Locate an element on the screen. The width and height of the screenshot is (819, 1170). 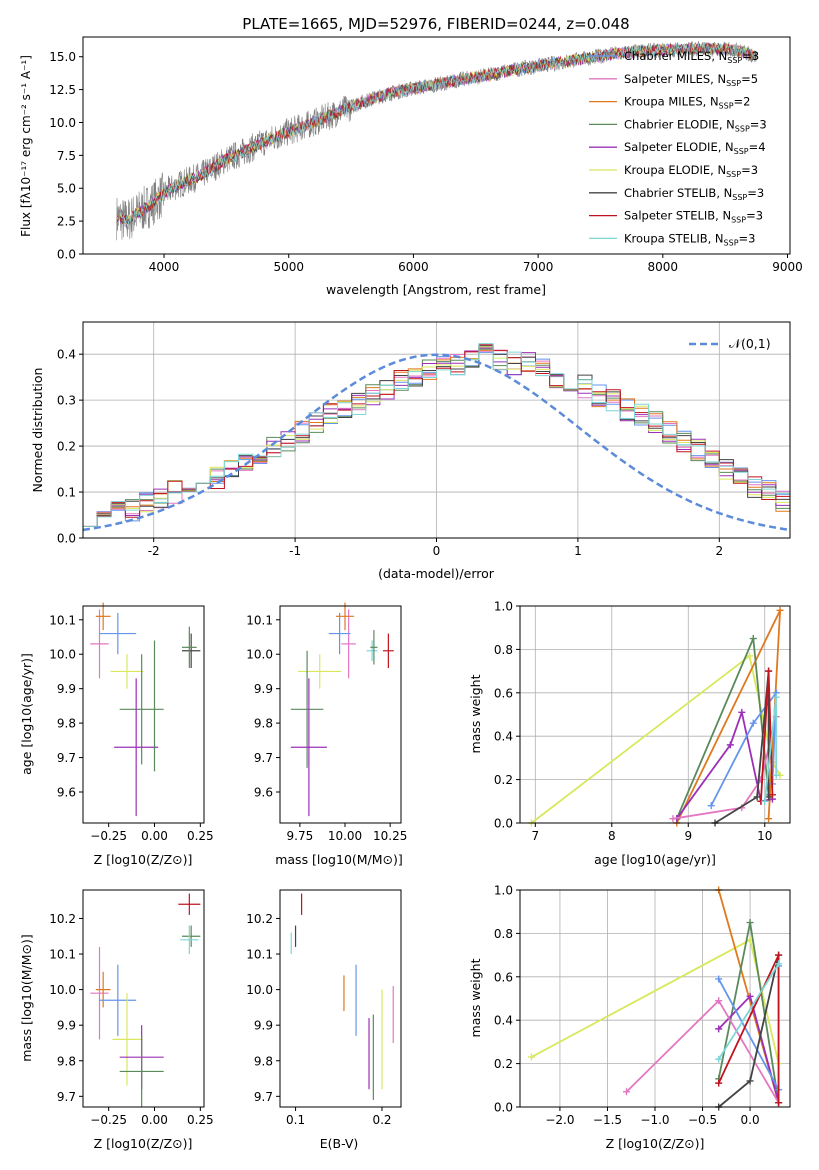
y-tick-label: 9.6 is located at coordinates (263, 793).